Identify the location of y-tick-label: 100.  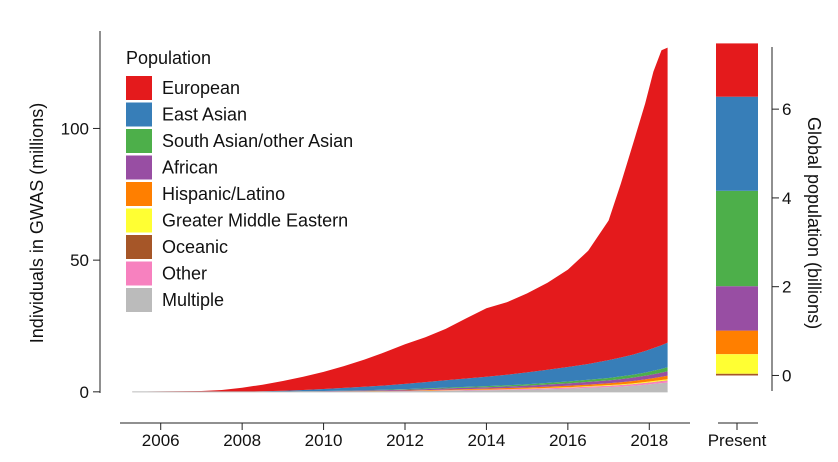
(75, 128).